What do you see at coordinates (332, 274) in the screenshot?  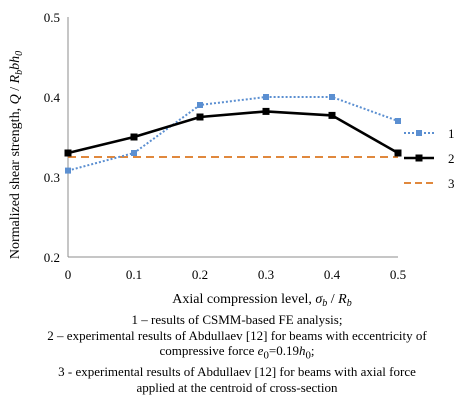 I see `x-tick-label: 0.4` at bounding box center [332, 274].